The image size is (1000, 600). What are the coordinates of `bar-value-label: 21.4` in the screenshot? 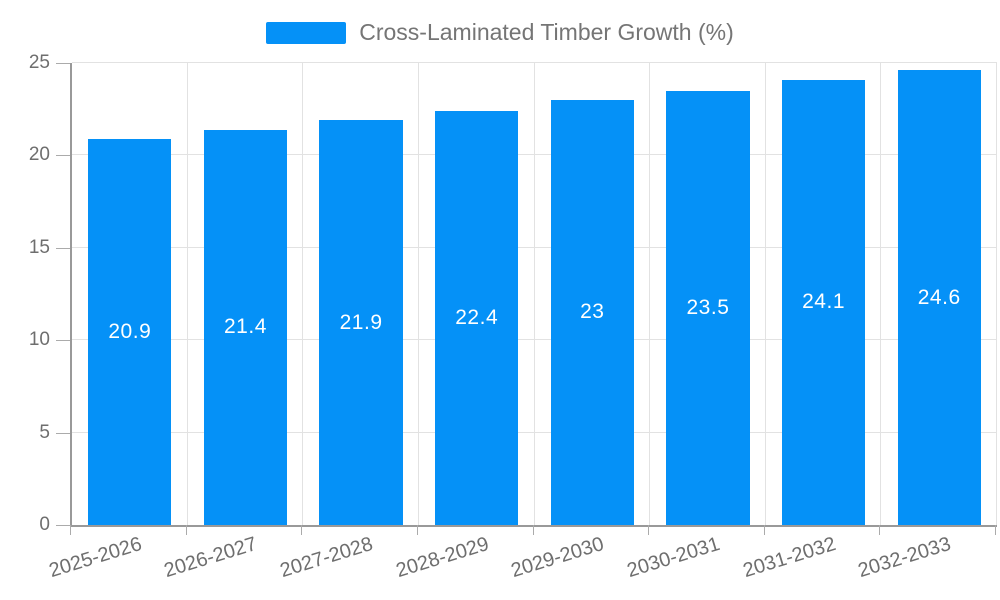 It's located at (245, 327).